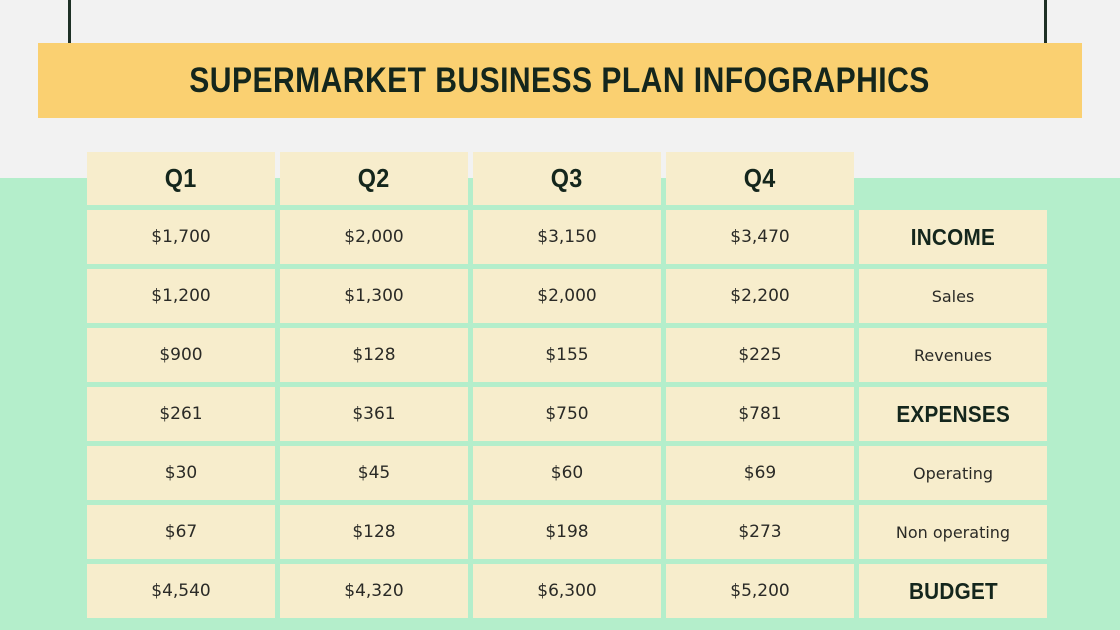 The width and height of the screenshot is (1120, 630). I want to click on table-cell-r5-c2: $45, so click(374, 473).